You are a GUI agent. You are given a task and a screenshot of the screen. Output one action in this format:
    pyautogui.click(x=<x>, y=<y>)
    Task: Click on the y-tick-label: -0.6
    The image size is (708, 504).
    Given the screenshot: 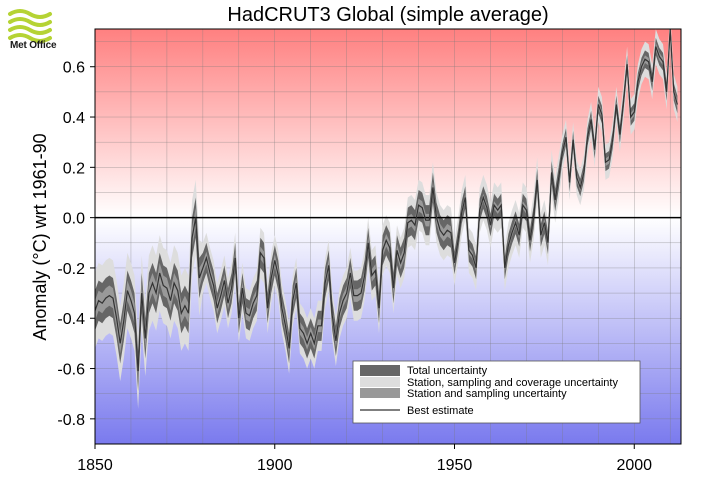 What is the action you would take?
    pyautogui.click(x=71, y=370)
    